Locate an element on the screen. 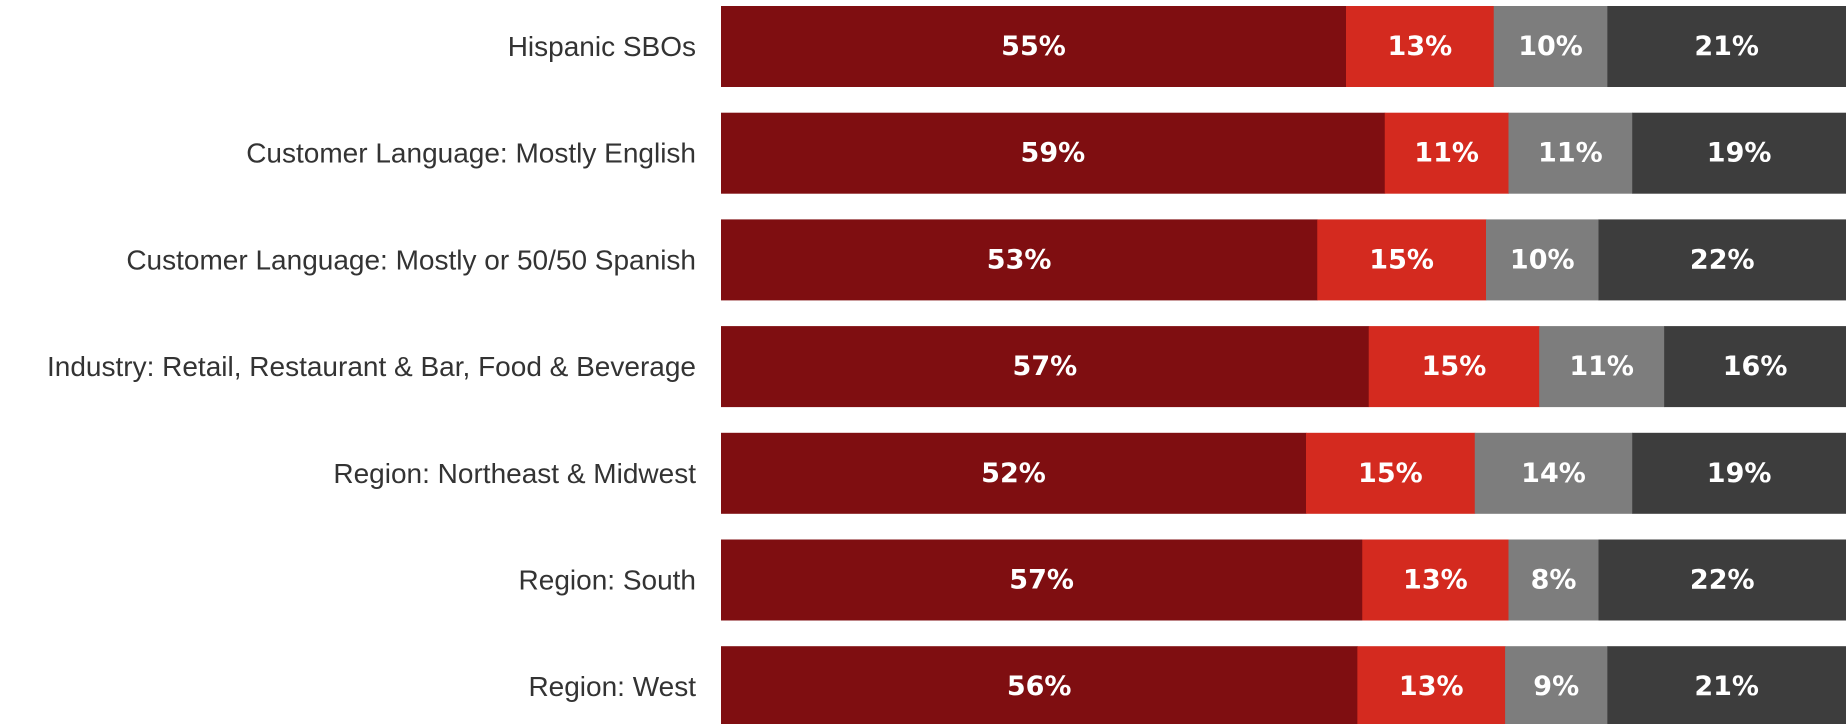 The height and width of the screenshot is (724, 1846). data-label: 16% is located at coordinates (1755, 366).